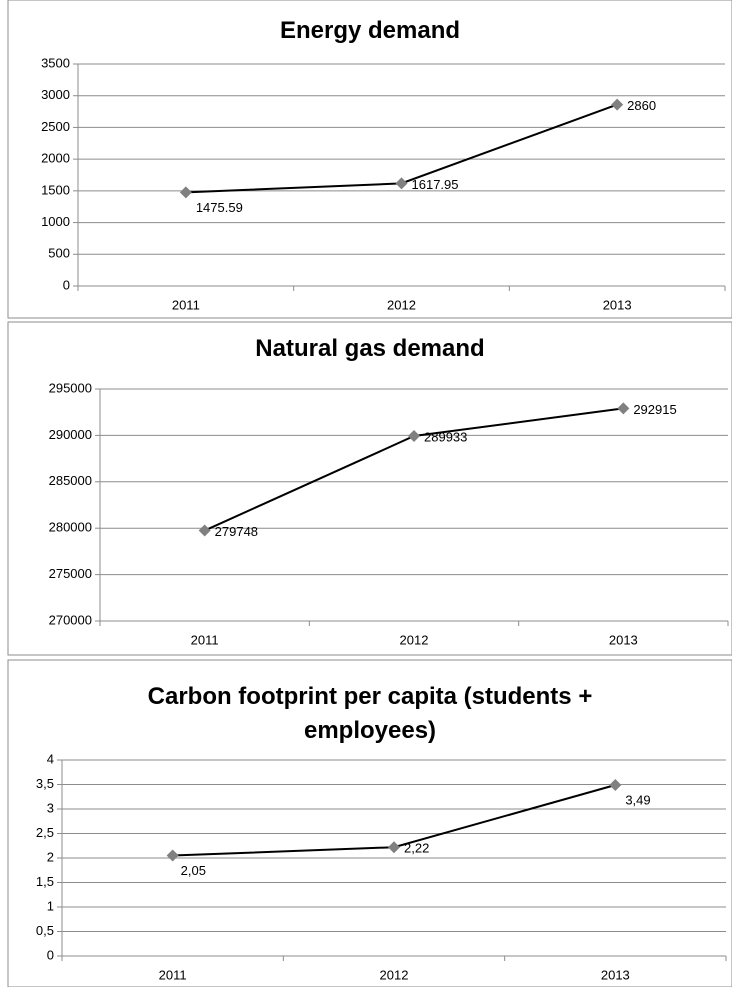  What do you see at coordinates (70, 387) in the screenshot?
I see `y-tick-label: 295000` at bounding box center [70, 387].